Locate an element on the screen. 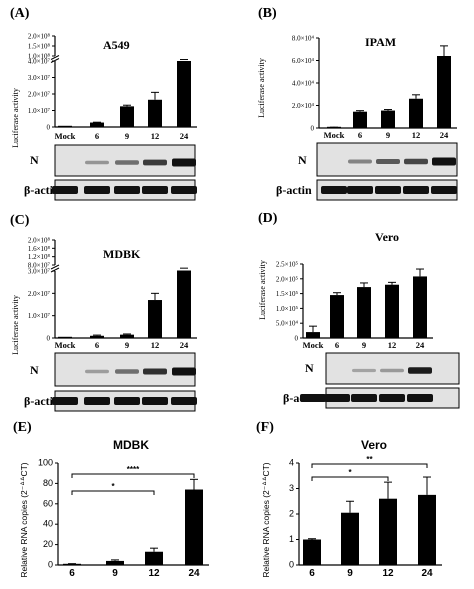  y-tick-label: 20 is located at coordinates (48, 544).